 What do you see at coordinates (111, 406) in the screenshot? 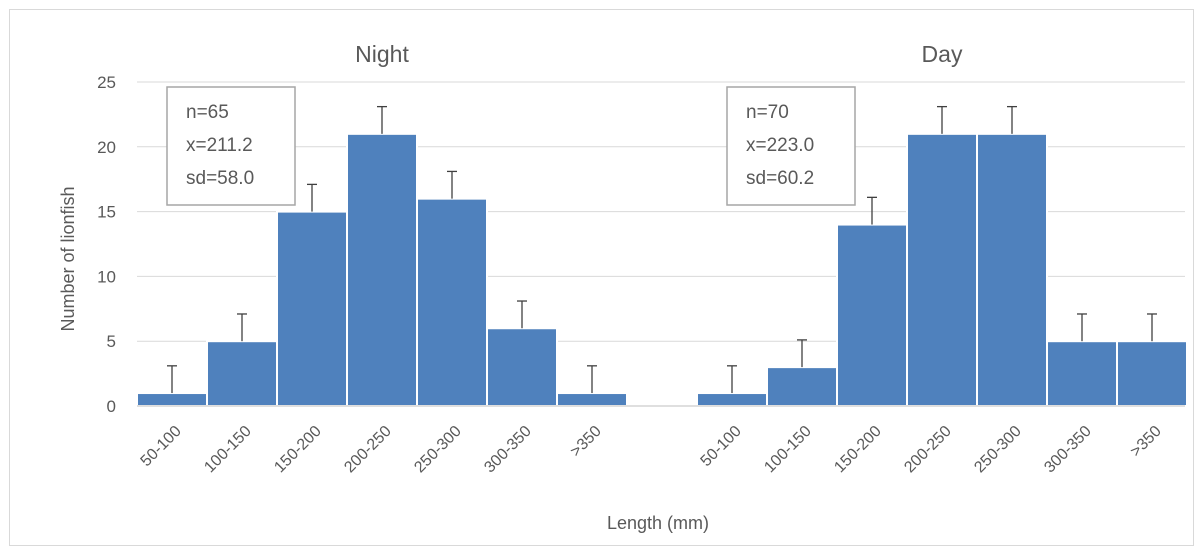
I see `y-tick-label: 0` at bounding box center [111, 406].